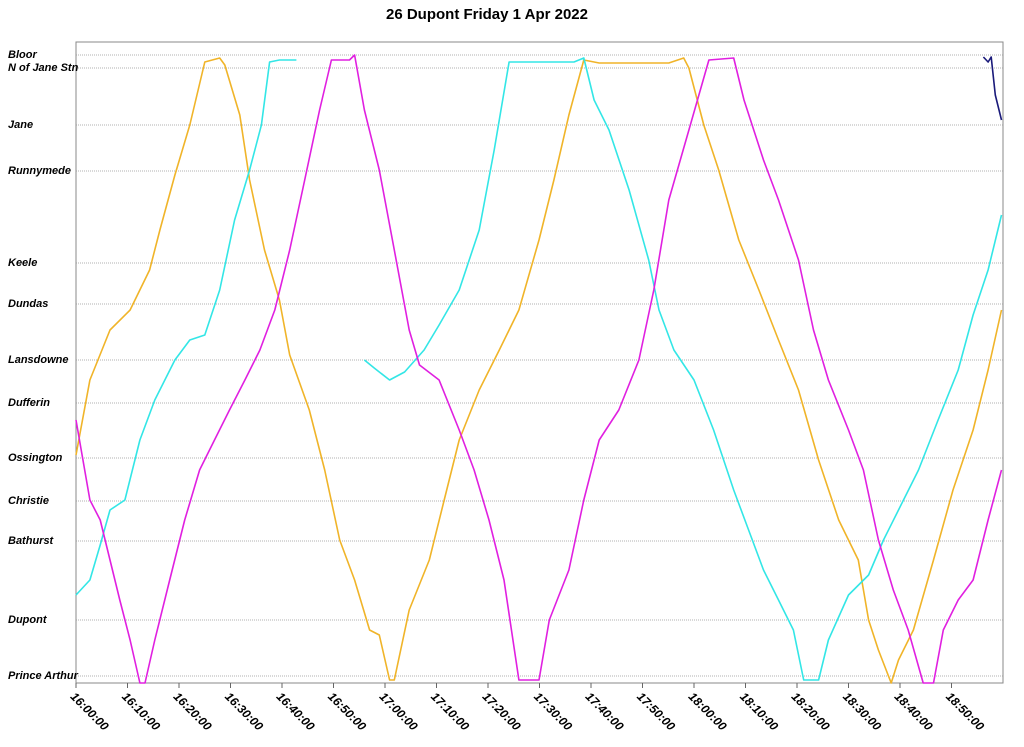 This screenshot has width=1024, height=747. What do you see at coordinates (28, 620) in the screenshot?
I see `y-tick-label: Dupont` at bounding box center [28, 620].